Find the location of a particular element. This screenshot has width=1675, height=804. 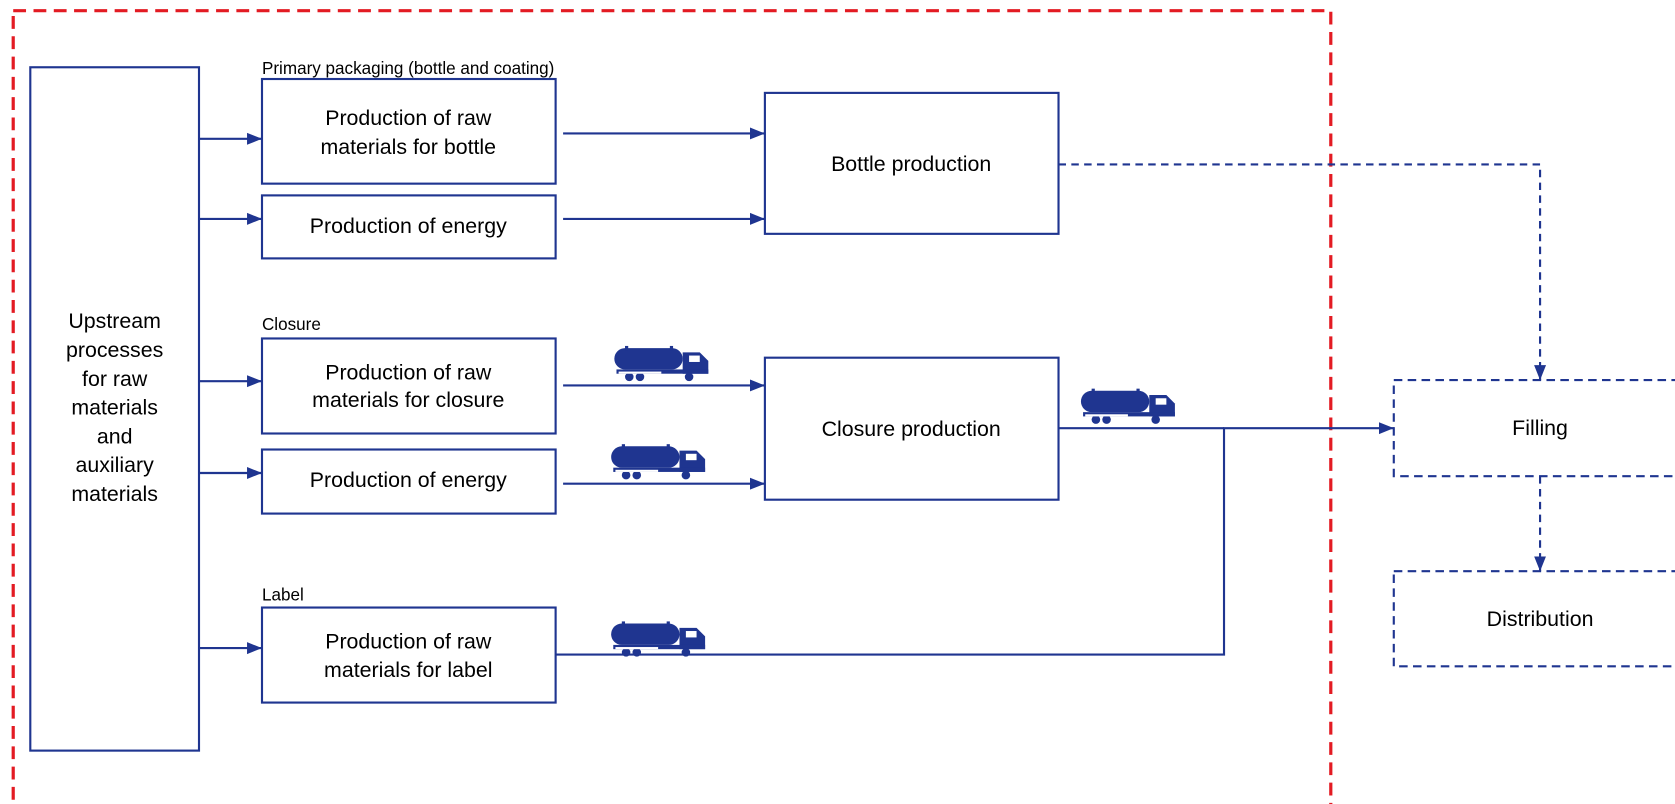

node-label: Upstream is located at coordinates (114, 321).